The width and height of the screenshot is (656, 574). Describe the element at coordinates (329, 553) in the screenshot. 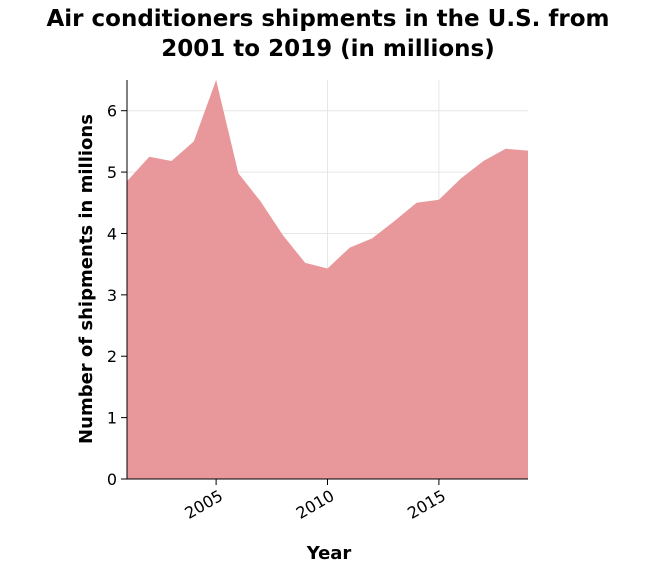

I see `x-axis-title: Year` at that location.